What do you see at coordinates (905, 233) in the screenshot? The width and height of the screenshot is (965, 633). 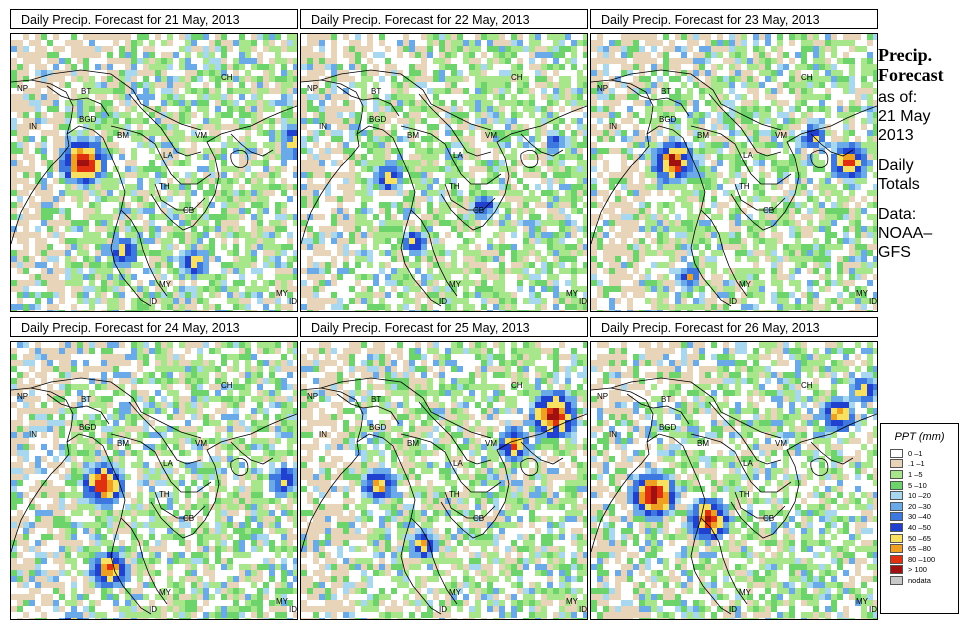 I see `data-source-line2: NOAA–` at bounding box center [905, 233].